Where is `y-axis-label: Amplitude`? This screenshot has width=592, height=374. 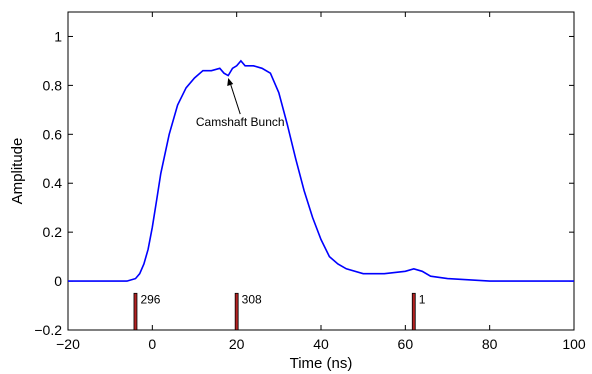 y-axis-label: Amplitude is located at coordinates (17, 171).